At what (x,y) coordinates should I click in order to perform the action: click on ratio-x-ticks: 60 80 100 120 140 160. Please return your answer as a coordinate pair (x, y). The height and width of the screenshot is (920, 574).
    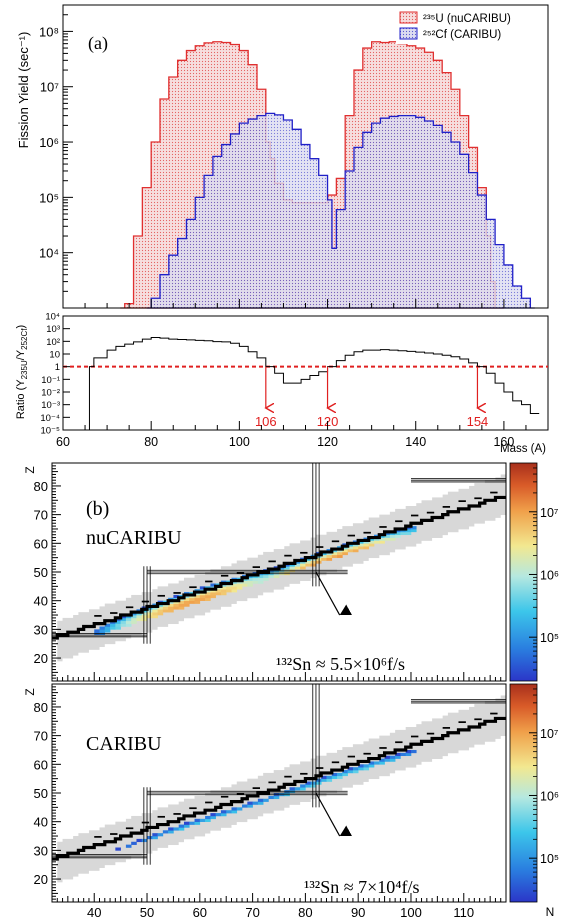
    Looking at the image, I should click on (302, 435).